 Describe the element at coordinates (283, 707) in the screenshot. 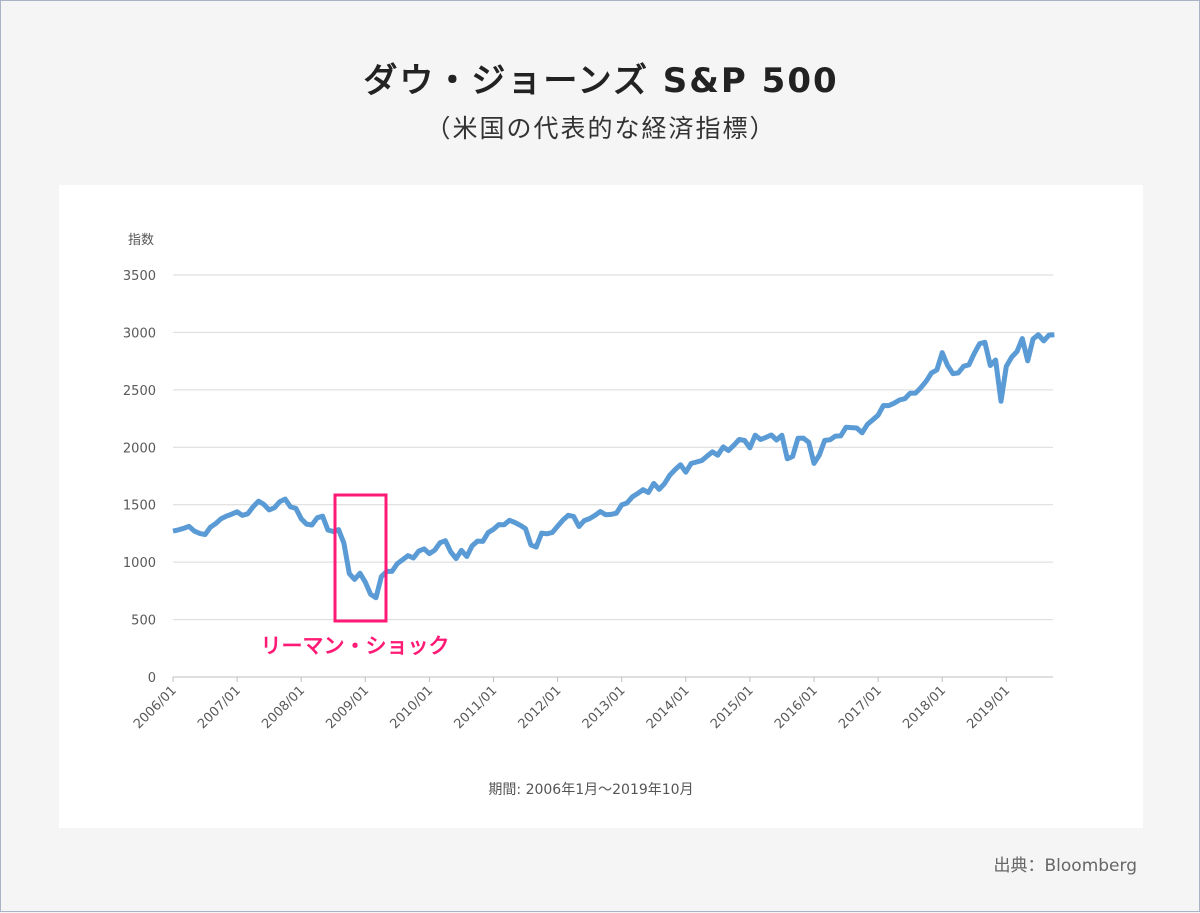

I see `x-tick-label: 2008/01` at that location.